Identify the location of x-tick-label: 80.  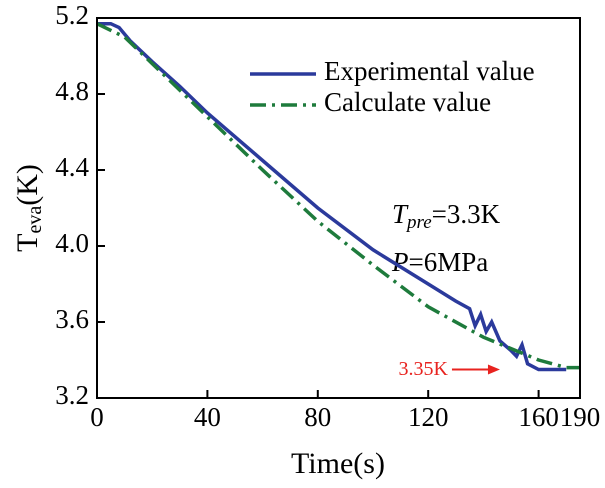
(317, 417).